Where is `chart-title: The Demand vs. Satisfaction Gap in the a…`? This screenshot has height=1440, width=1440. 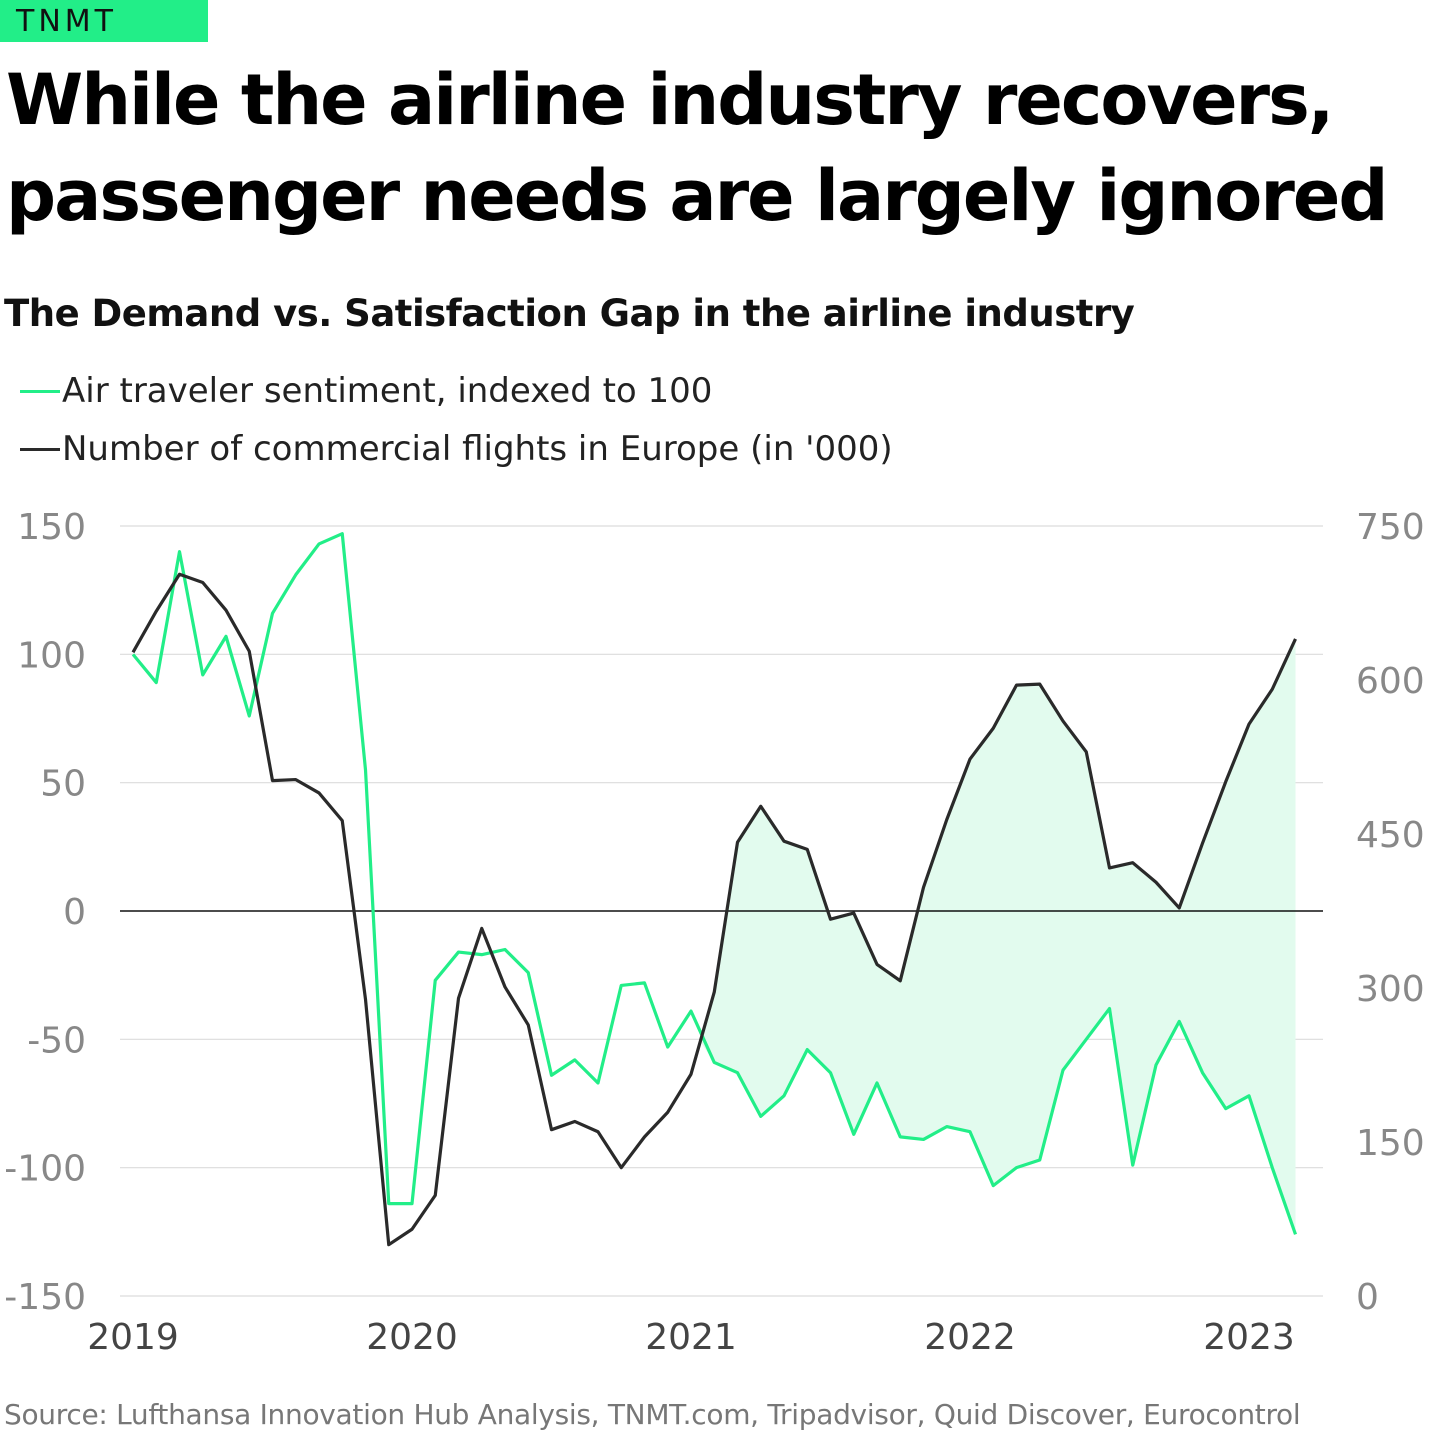 chart-title: The Demand vs. Satisfaction Gap in the a… is located at coordinates (569, 313).